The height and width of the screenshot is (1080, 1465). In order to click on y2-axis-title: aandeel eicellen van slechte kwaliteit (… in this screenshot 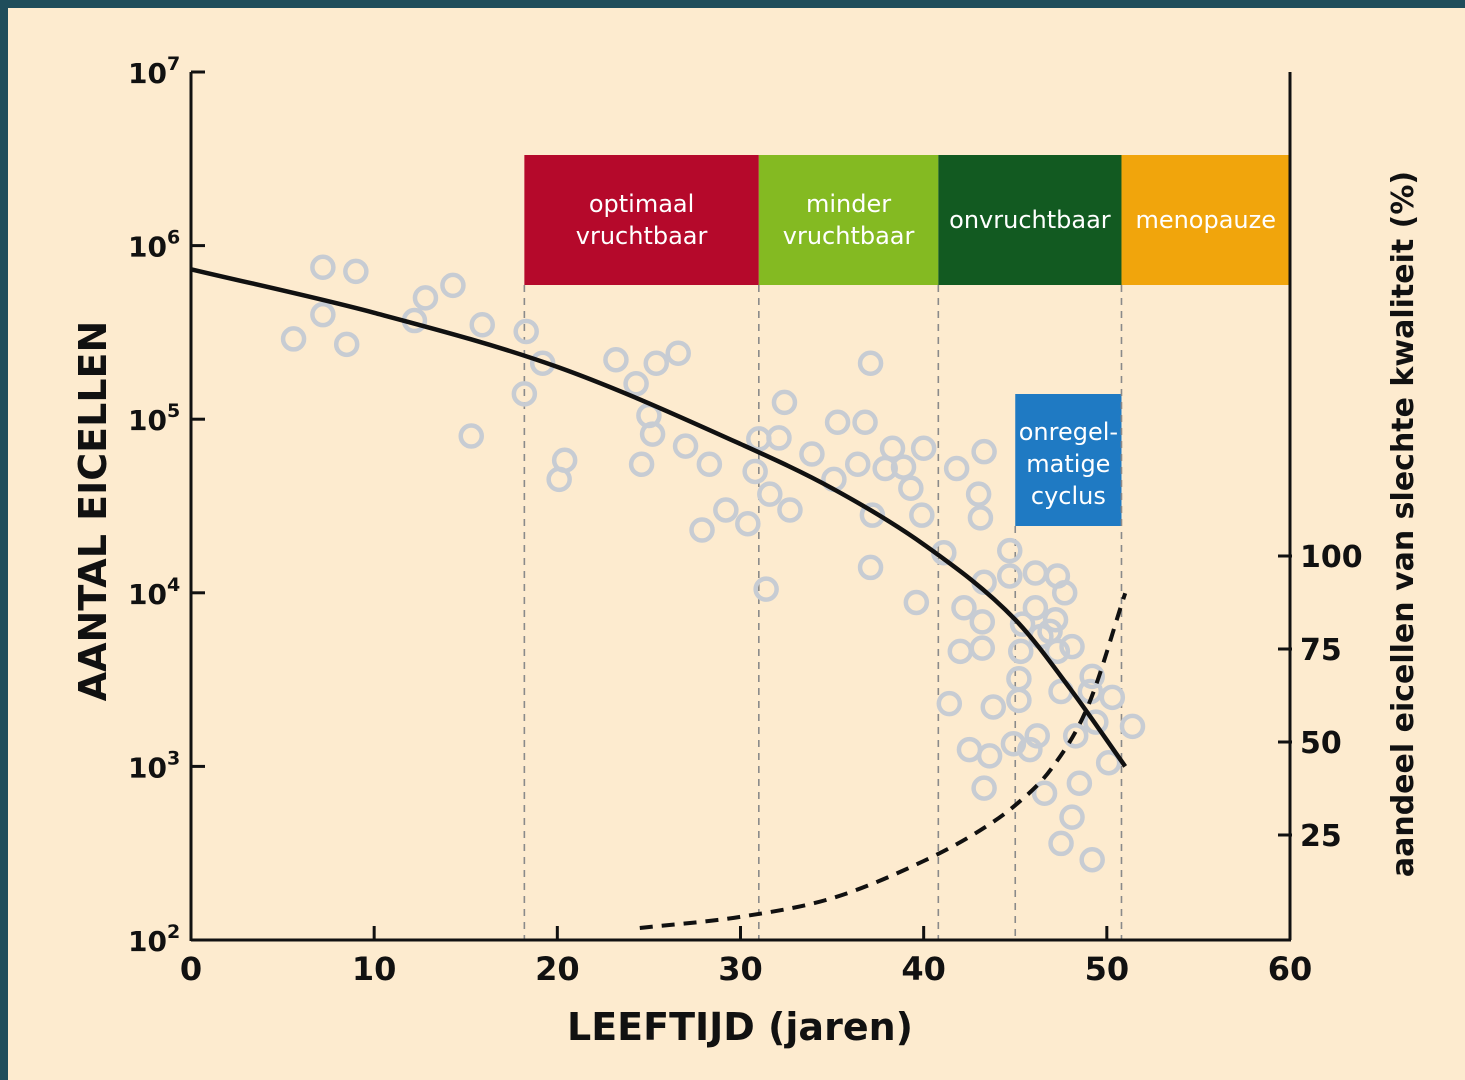, I will do `click(1403, 524)`.